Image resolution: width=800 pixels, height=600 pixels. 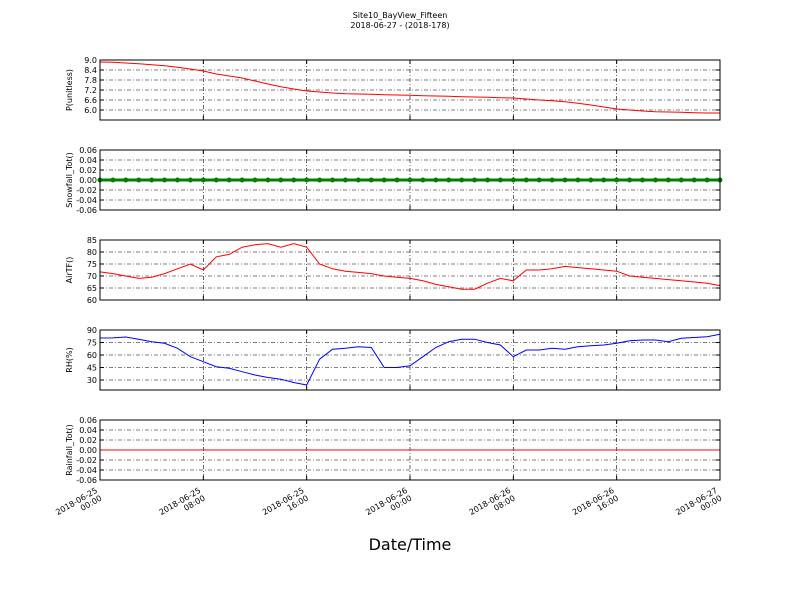 What do you see at coordinates (410, 544) in the screenshot?
I see `x-axis-label: Date/Time` at bounding box center [410, 544].